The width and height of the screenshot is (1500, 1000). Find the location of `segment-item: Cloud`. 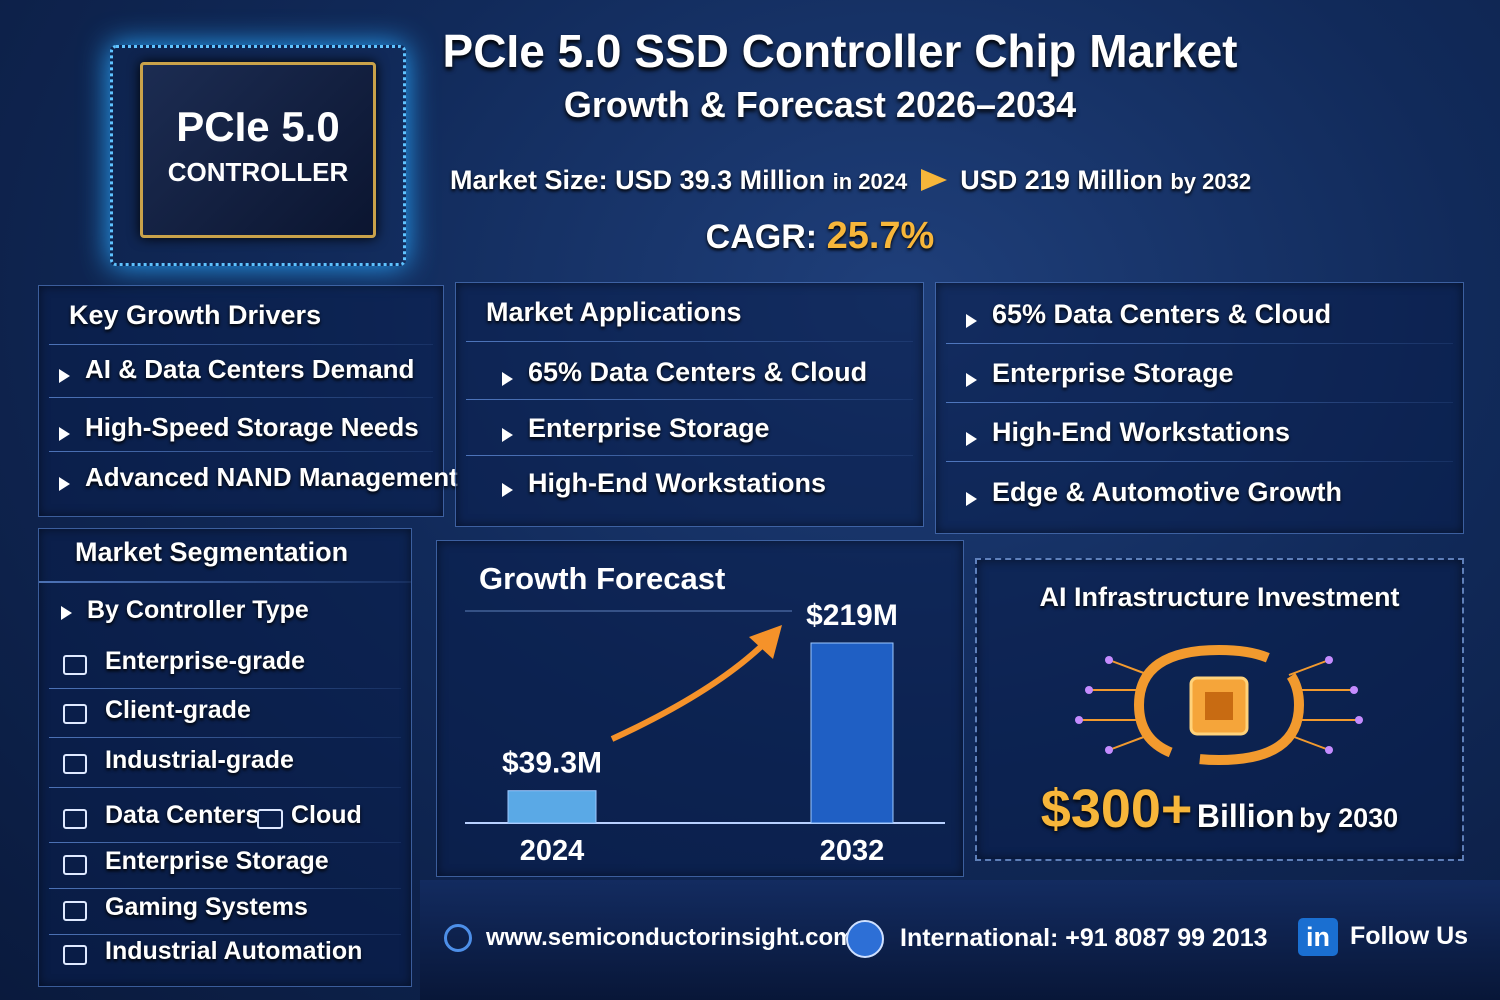

segment-item: Cloud is located at coordinates (326, 815).